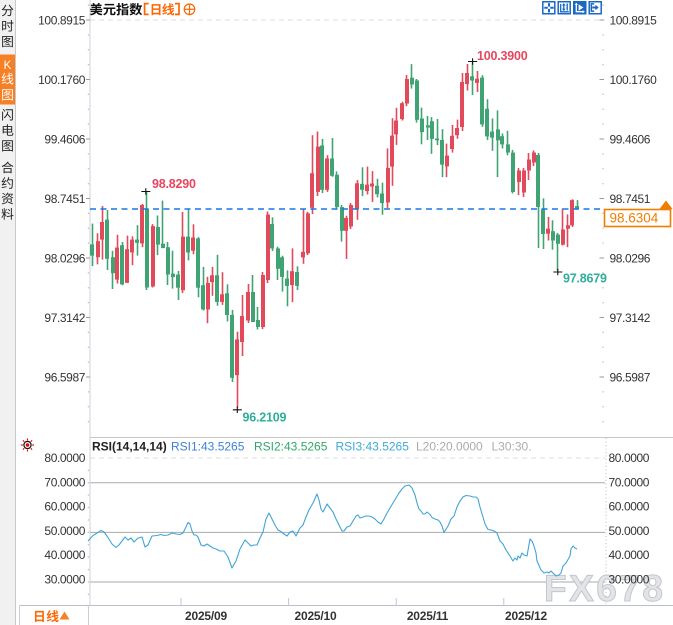 The height and width of the screenshot is (625, 673). I want to click on svg-text: FX678, so click(605, 588).